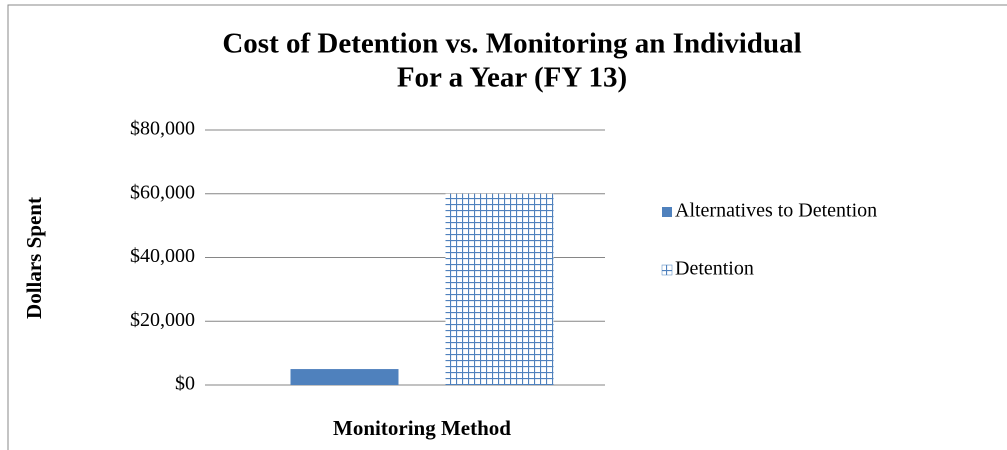  What do you see at coordinates (776, 211) in the screenshot?
I see `legend-label: Alternatives to Detention` at bounding box center [776, 211].